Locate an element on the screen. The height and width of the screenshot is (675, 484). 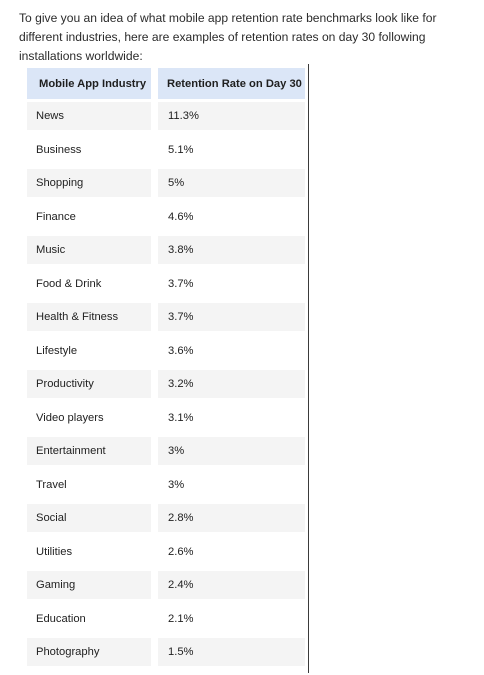
table-row: Travel 3% is located at coordinates (166, 485).